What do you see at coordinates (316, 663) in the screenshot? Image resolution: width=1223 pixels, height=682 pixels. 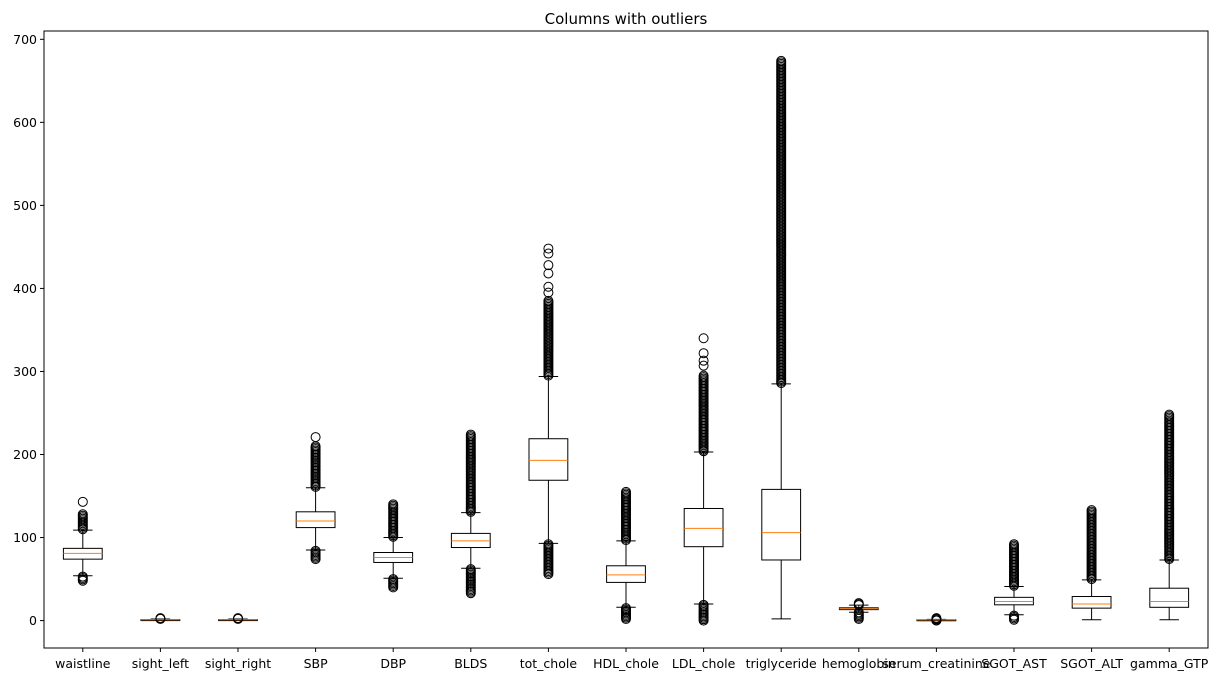 I see `x-tick-label: SBP` at bounding box center [316, 663].